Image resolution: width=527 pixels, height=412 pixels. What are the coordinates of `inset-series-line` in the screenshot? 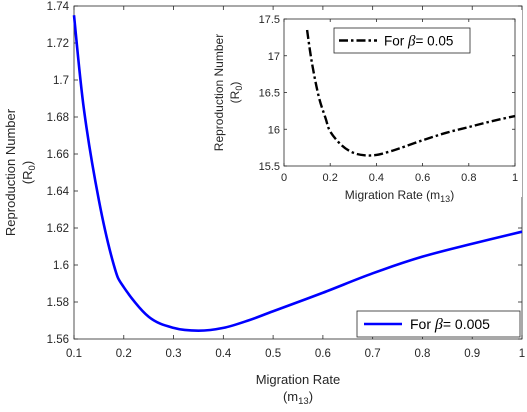 It's located at (410, 93).